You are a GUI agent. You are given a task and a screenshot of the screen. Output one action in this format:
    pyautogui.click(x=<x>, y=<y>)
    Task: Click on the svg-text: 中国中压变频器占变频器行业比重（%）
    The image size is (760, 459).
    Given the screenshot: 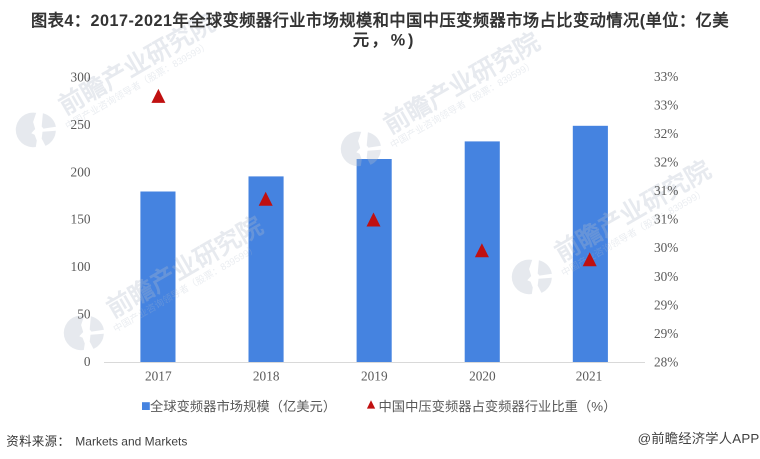 What is the action you would take?
    pyautogui.click(x=498, y=406)
    